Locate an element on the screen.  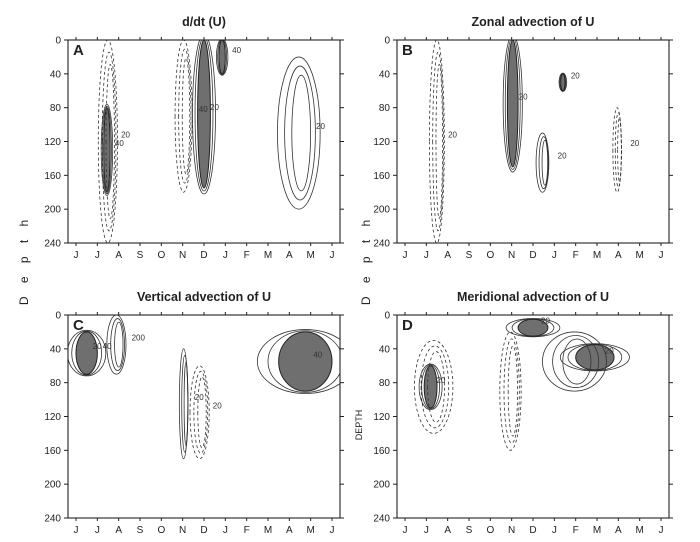
panel-letter: B is located at coordinates (407, 50).